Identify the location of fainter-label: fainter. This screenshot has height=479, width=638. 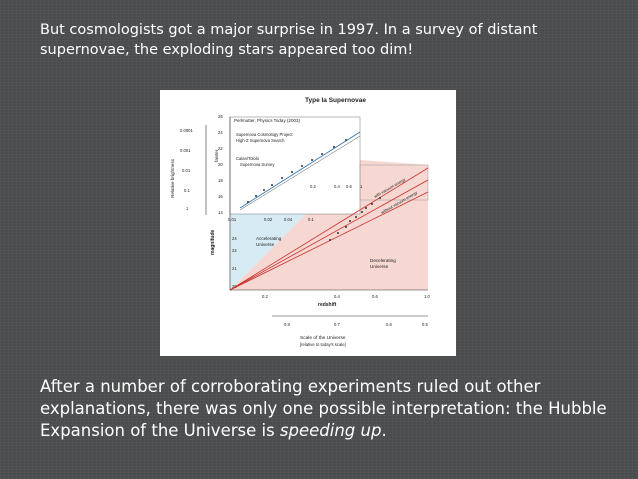
(216, 155).